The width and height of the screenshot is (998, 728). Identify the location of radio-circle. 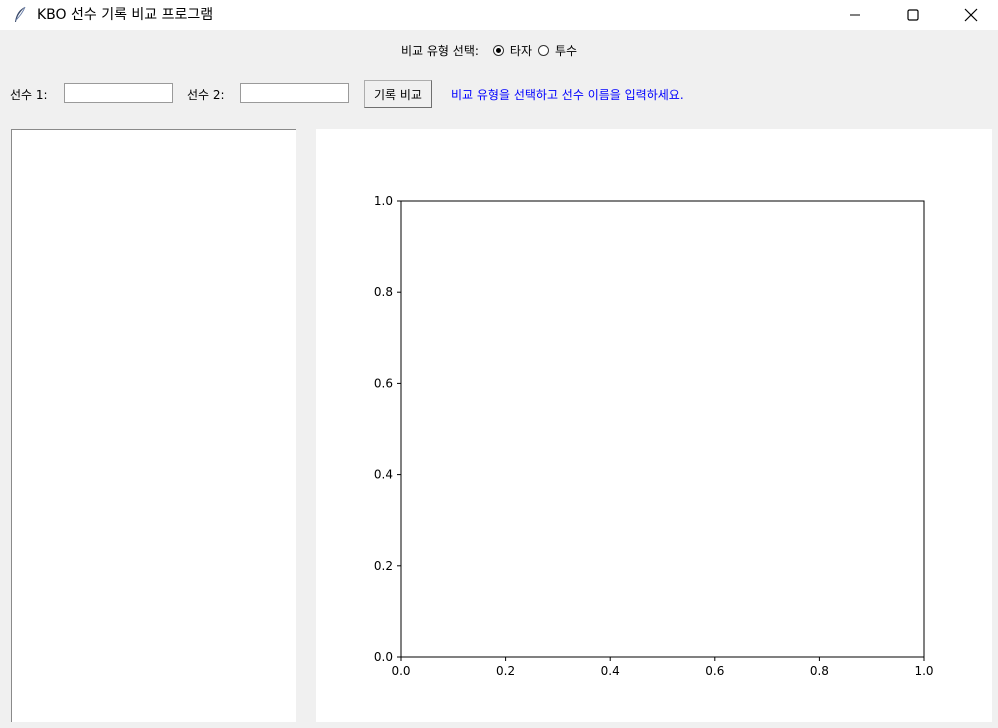
(544, 50).